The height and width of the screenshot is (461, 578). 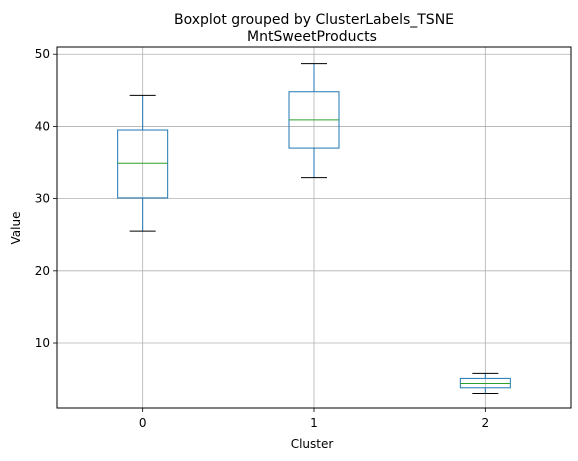 What do you see at coordinates (314, 423) in the screenshot?
I see `x-tick-label-1: 1` at bounding box center [314, 423].